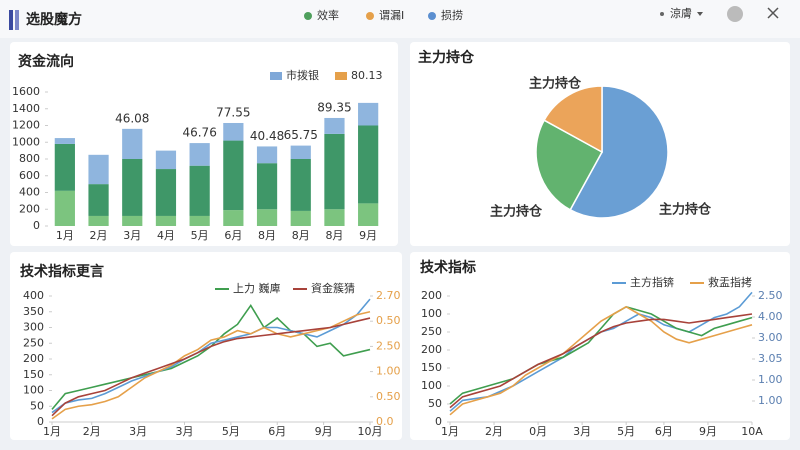  Describe the element at coordinates (452, 15) in the screenshot. I see `legend-label: 损捞` at that location.